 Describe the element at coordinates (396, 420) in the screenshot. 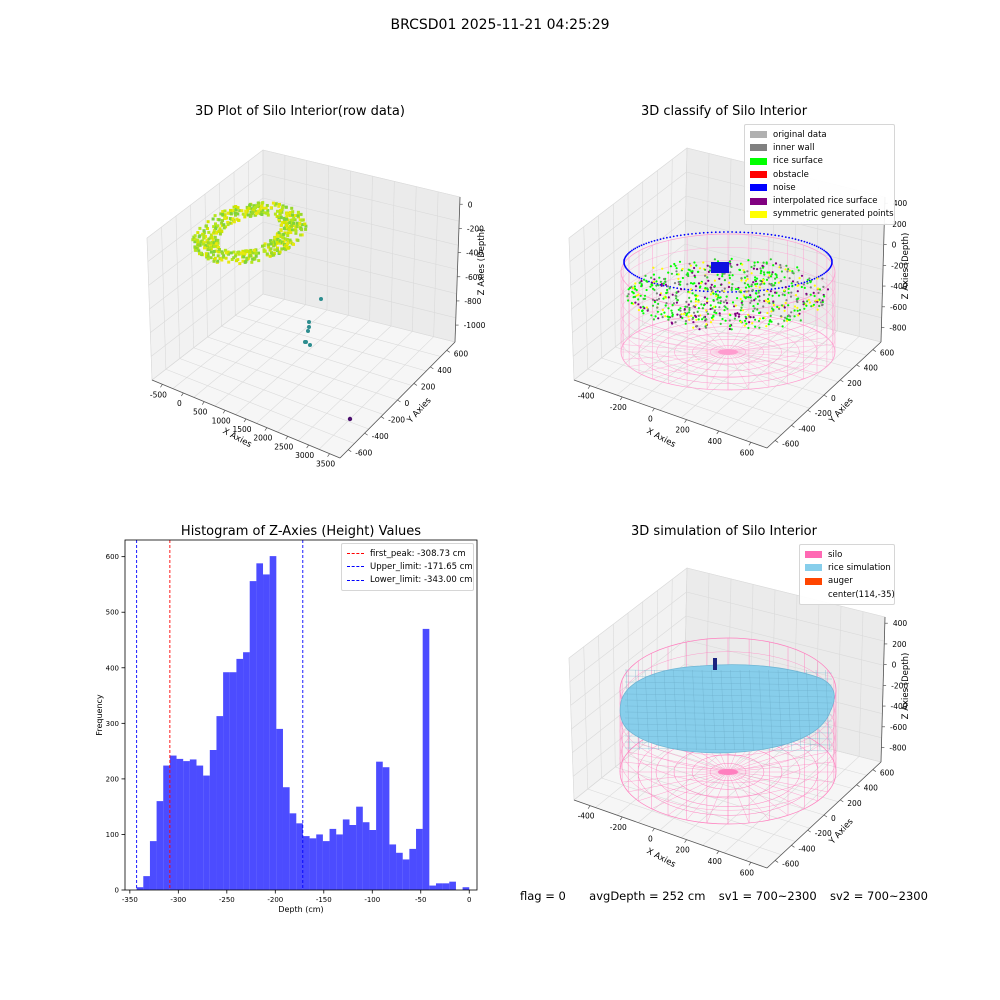

I see `y-tick-label: -200` at that location.